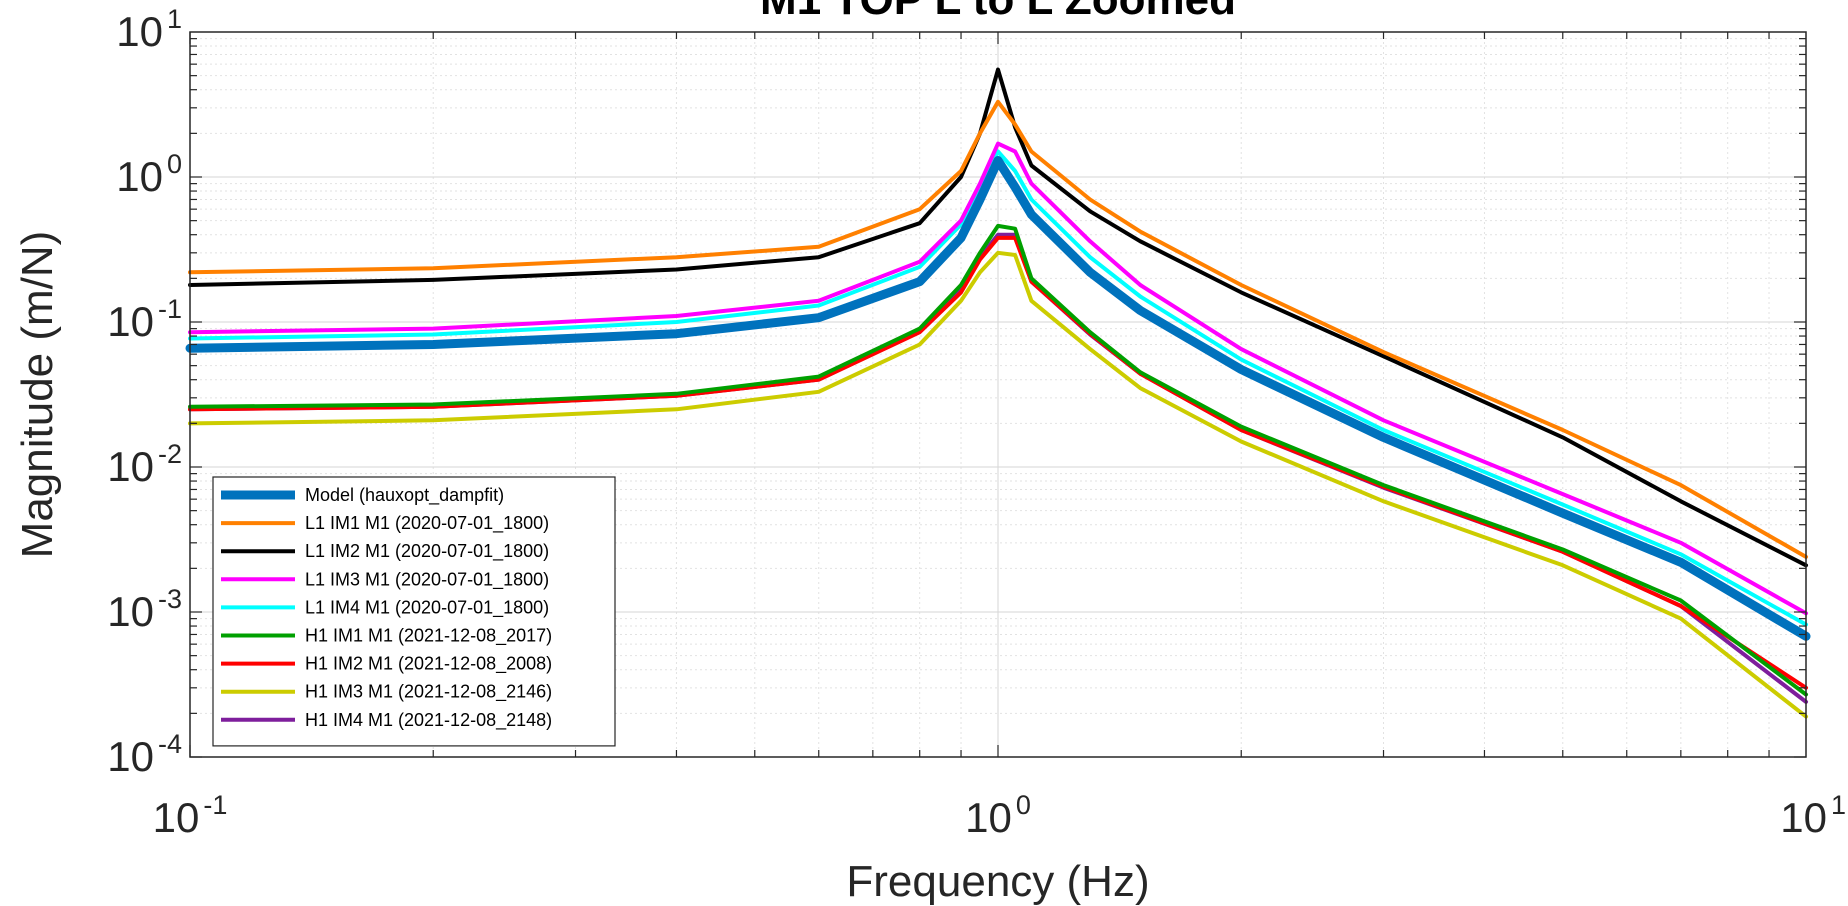 The height and width of the screenshot is (906, 1848). Describe the element at coordinates (997, 881) in the screenshot. I see `x-axis-label: Frequency (Hz)` at that location.